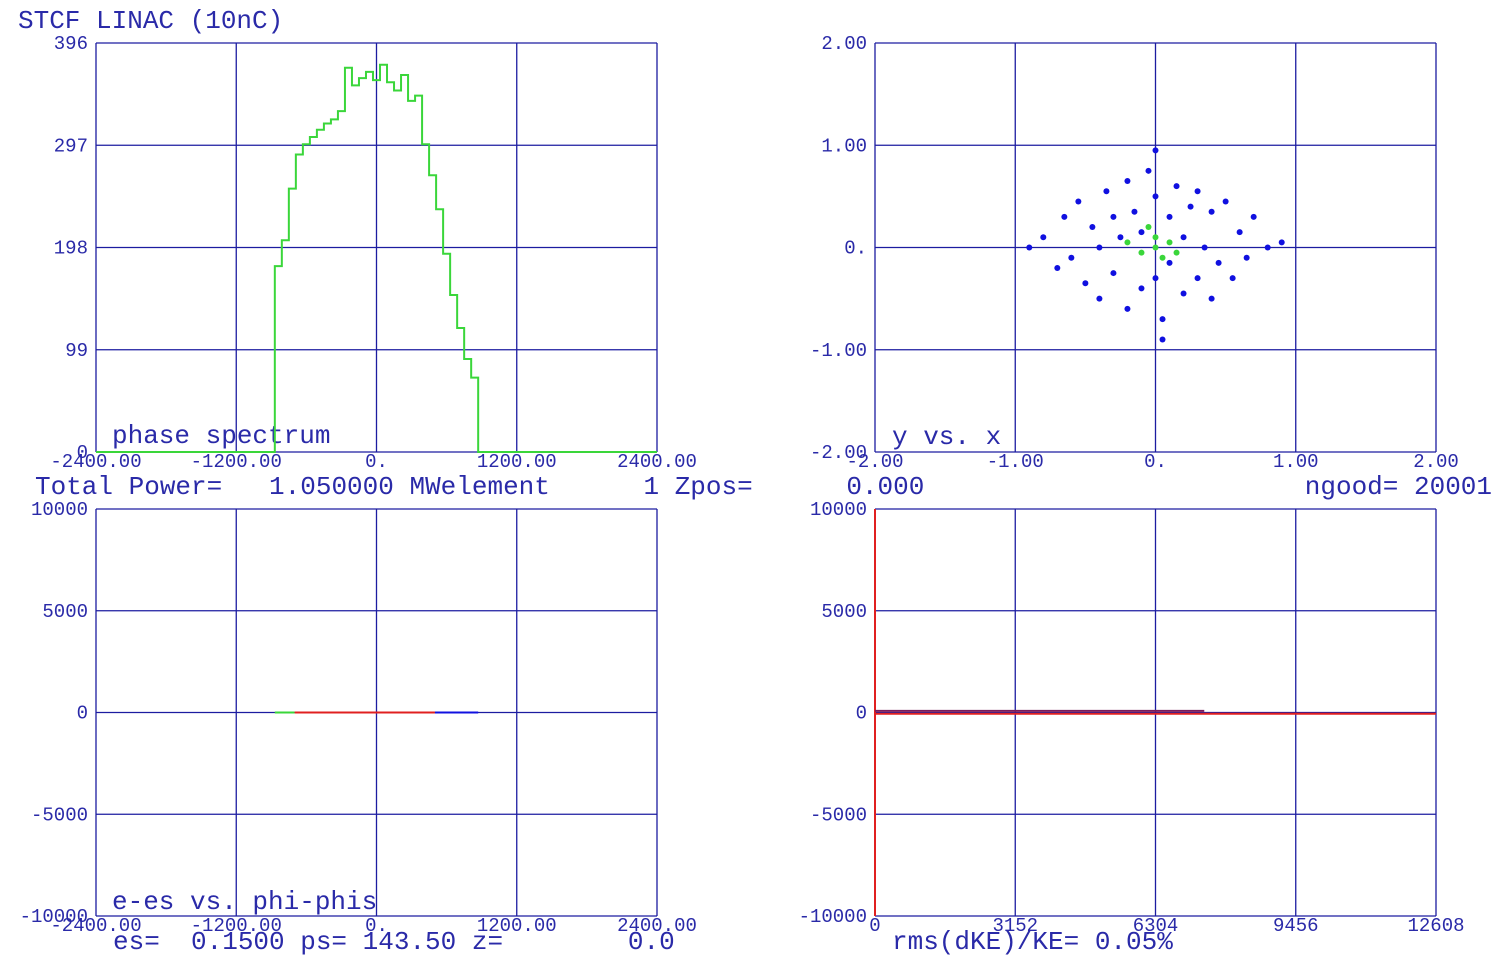 The height and width of the screenshot is (966, 1510). I want to click on y-tick-label: 2.00, so click(844, 44).